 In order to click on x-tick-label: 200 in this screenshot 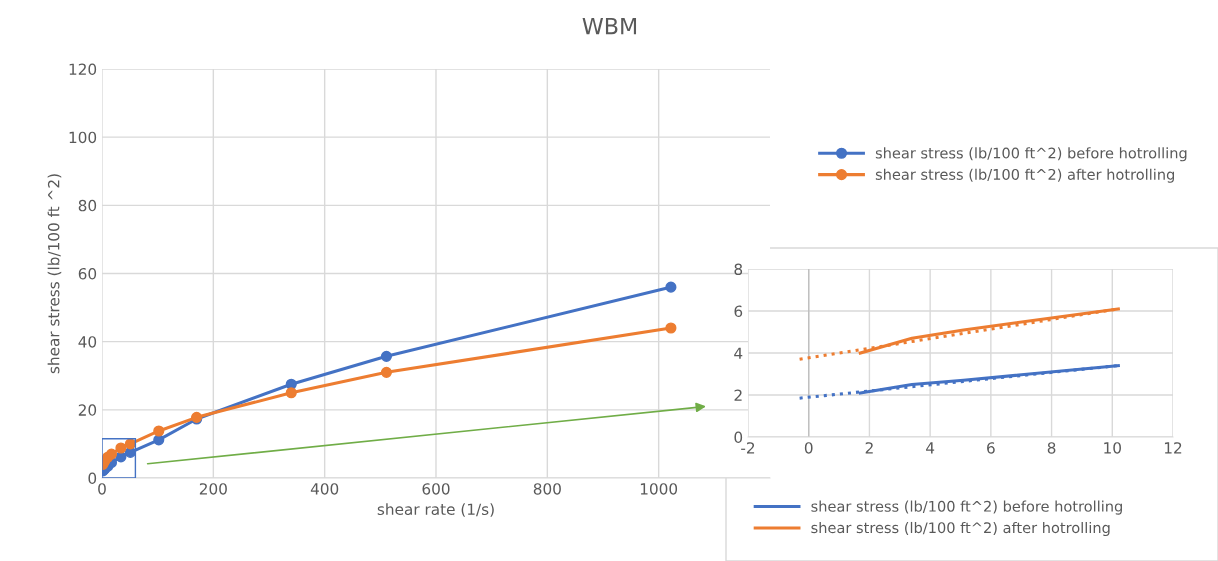, I will do `click(213, 489)`.